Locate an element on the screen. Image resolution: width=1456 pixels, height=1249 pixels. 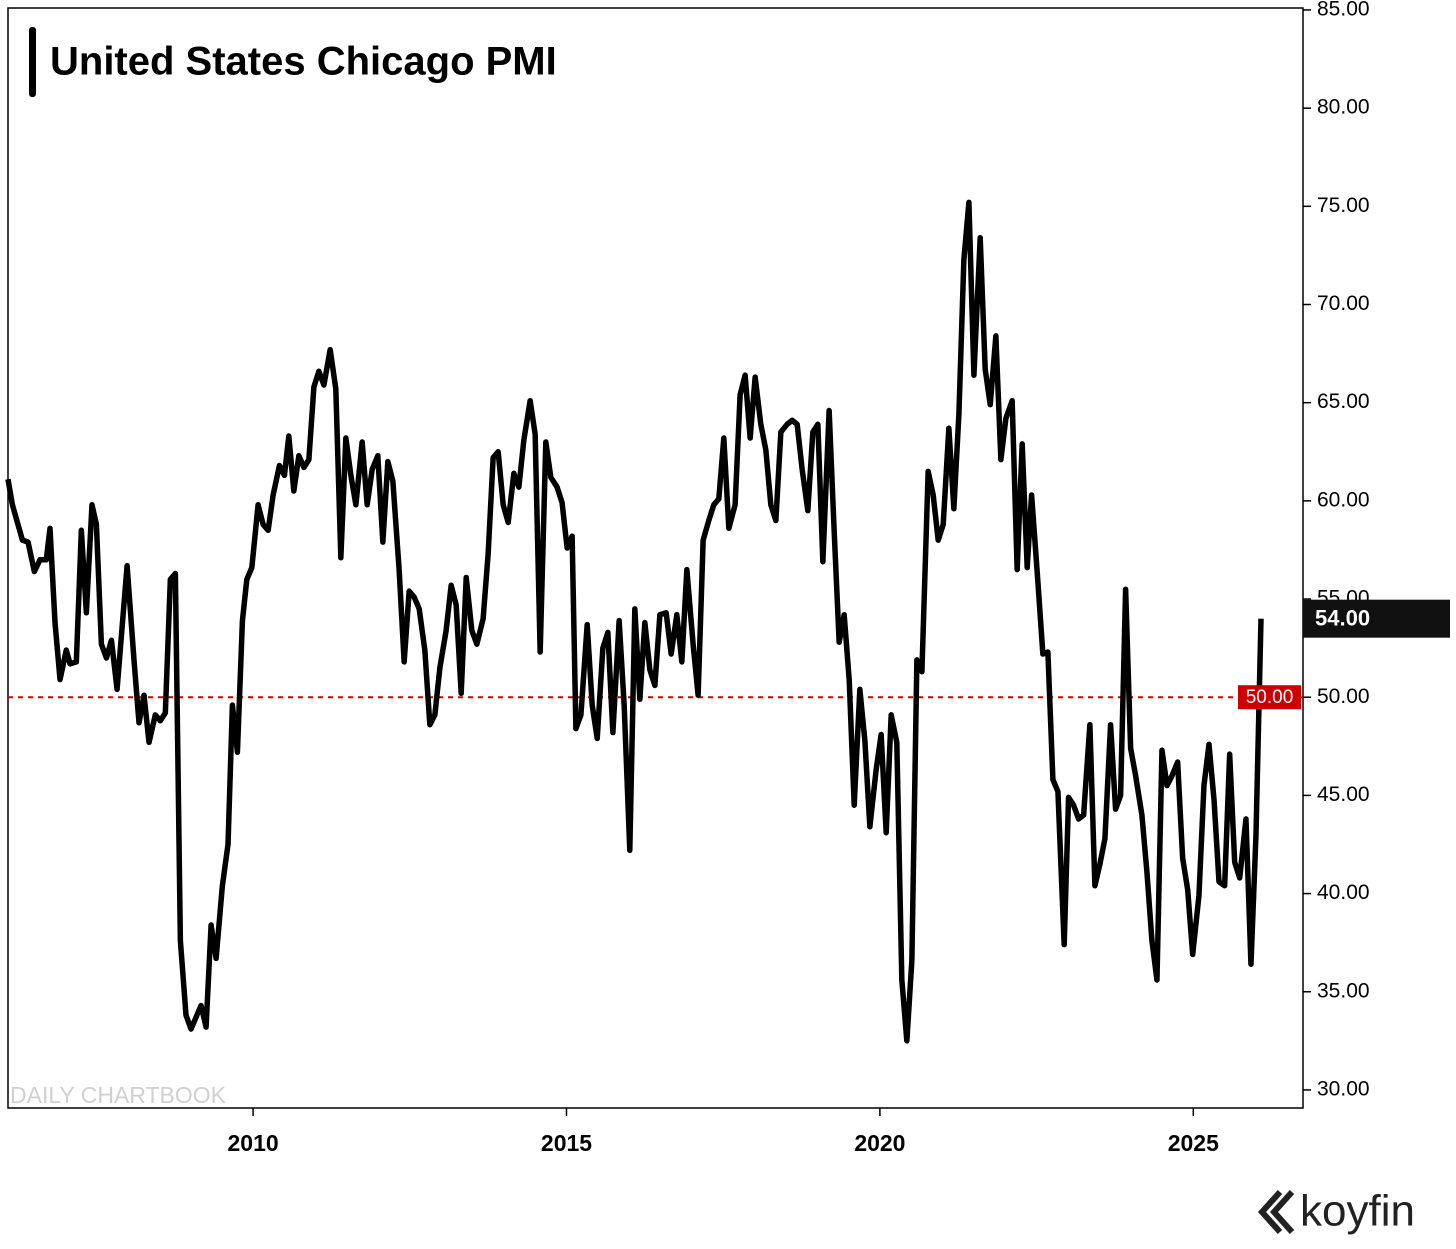
title-bar is located at coordinates (32, 62).